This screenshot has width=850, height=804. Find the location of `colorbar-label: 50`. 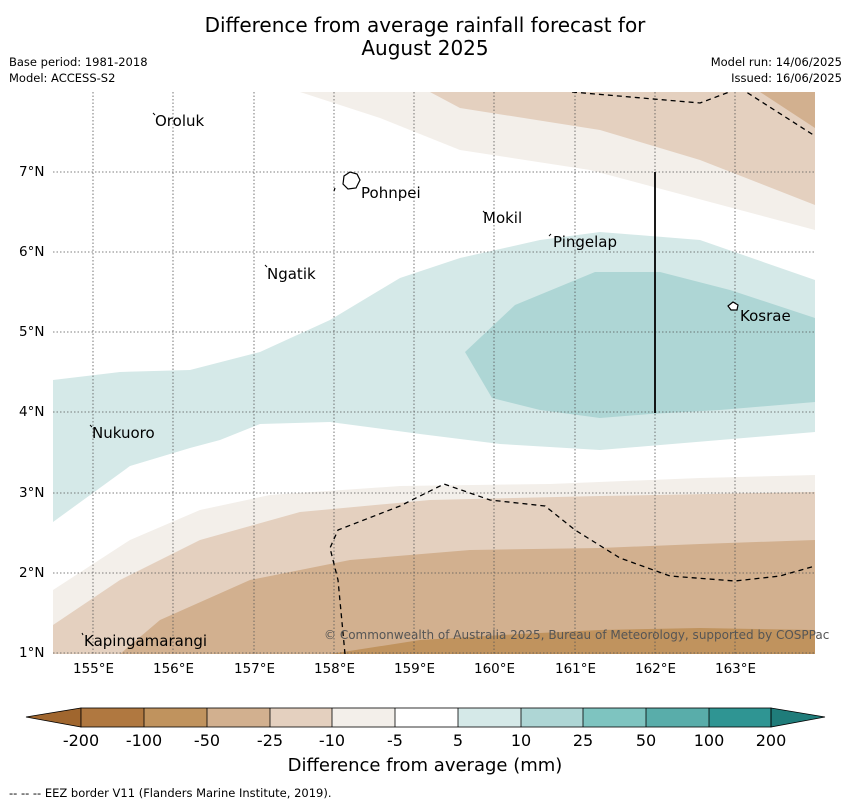

colorbar-label: 50 is located at coordinates (646, 740).